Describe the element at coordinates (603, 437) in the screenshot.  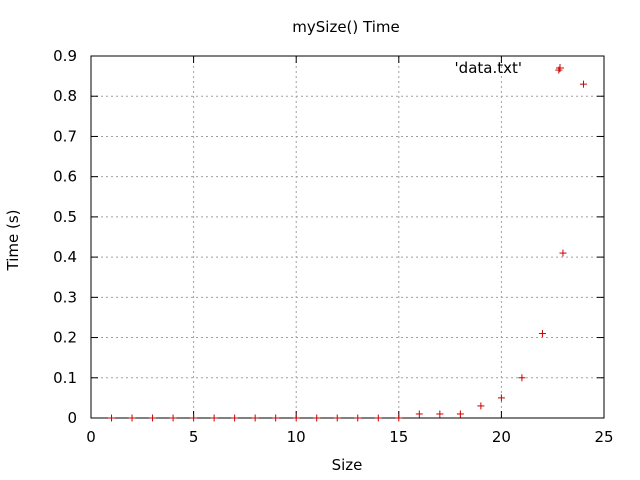
I see `x-tick-label: 25` at that location.